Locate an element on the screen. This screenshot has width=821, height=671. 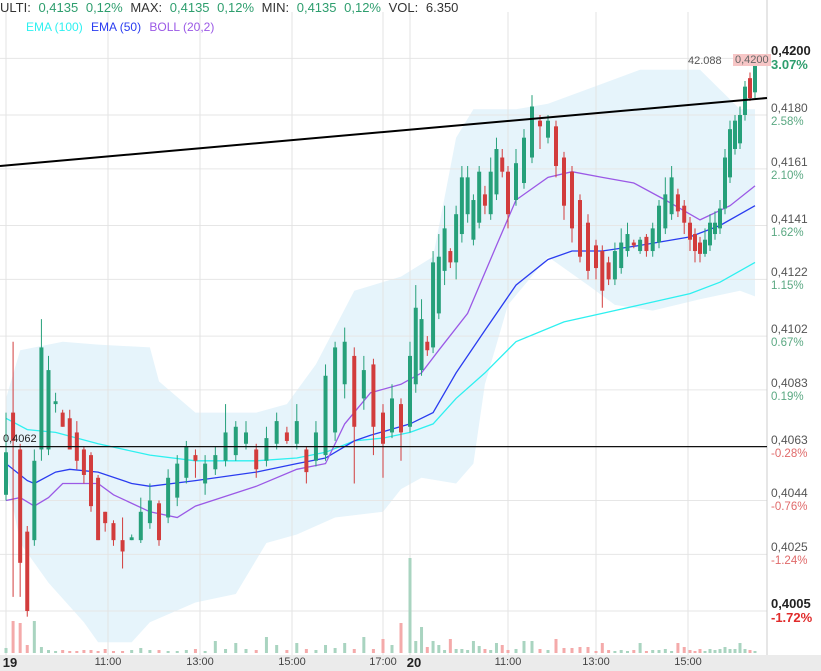
time-axis-day-label: 19 is located at coordinates (10, 662).